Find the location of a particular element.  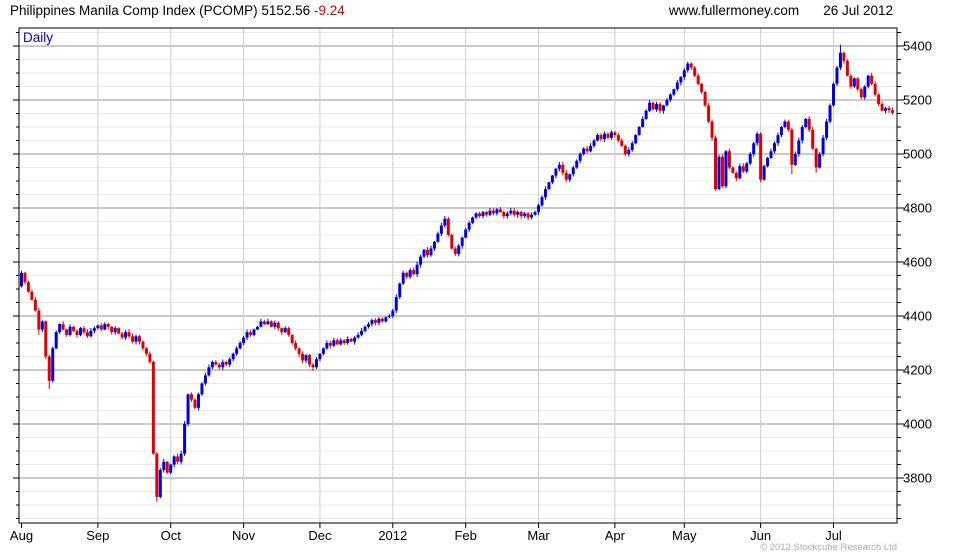

x-axis-label: Apr is located at coordinates (615, 535).